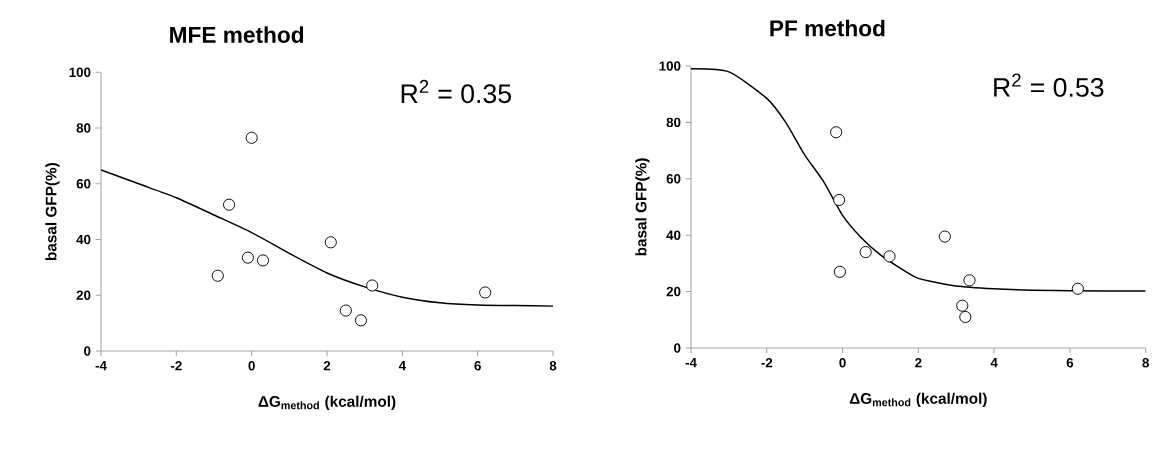  What do you see at coordinates (456, 91) in the screenshot?
I see `annotation: R$^{2}$ = 0.35` at bounding box center [456, 91].